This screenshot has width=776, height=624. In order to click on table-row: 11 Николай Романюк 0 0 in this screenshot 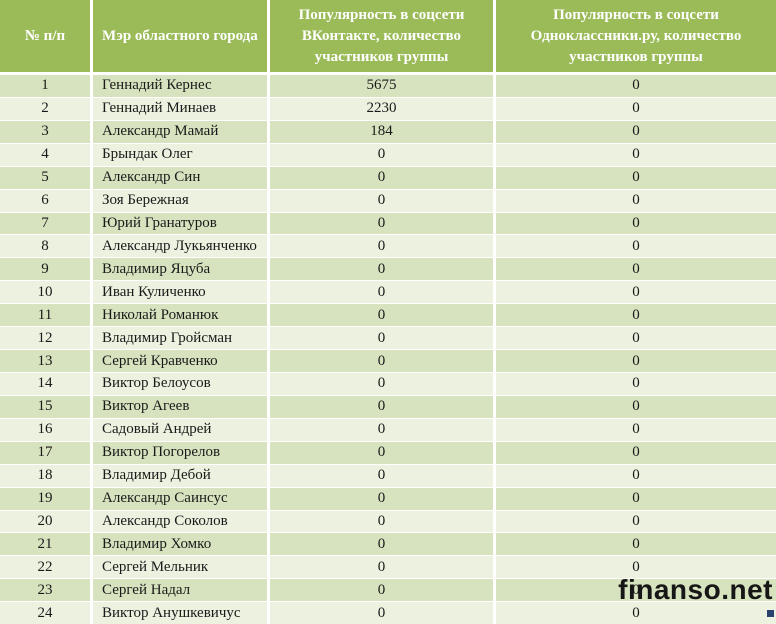, I will do `click(388, 316)`.